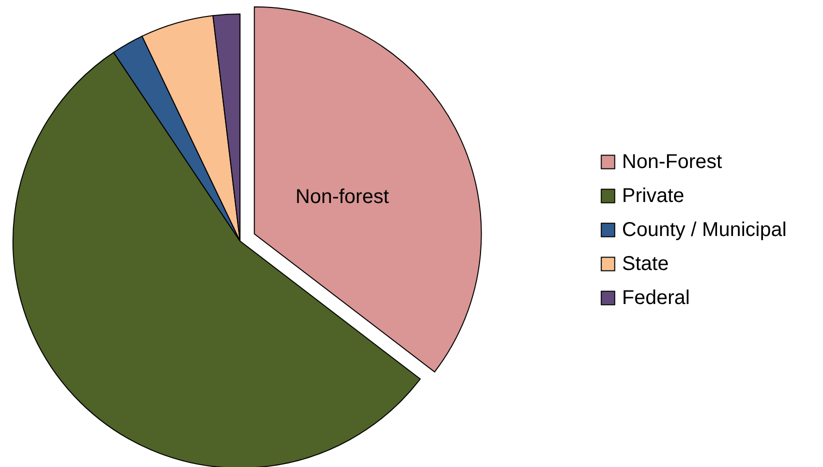 The image size is (823, 467). I want to click on legend-label: Federal, so click(656, 298).